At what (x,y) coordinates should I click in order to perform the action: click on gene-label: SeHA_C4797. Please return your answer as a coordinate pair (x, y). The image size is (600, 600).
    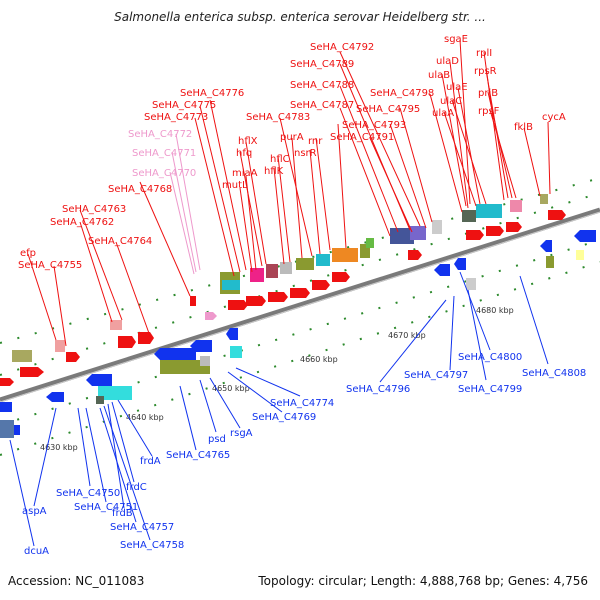
    Looking at the image, I should click on (436, 375).